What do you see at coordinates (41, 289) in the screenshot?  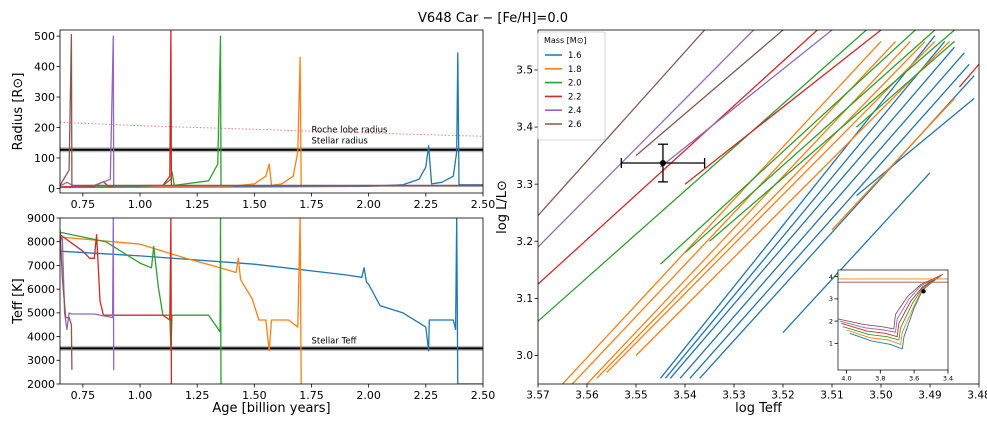 I see `ytick-label: 6000` at bounding box center [41, 289].